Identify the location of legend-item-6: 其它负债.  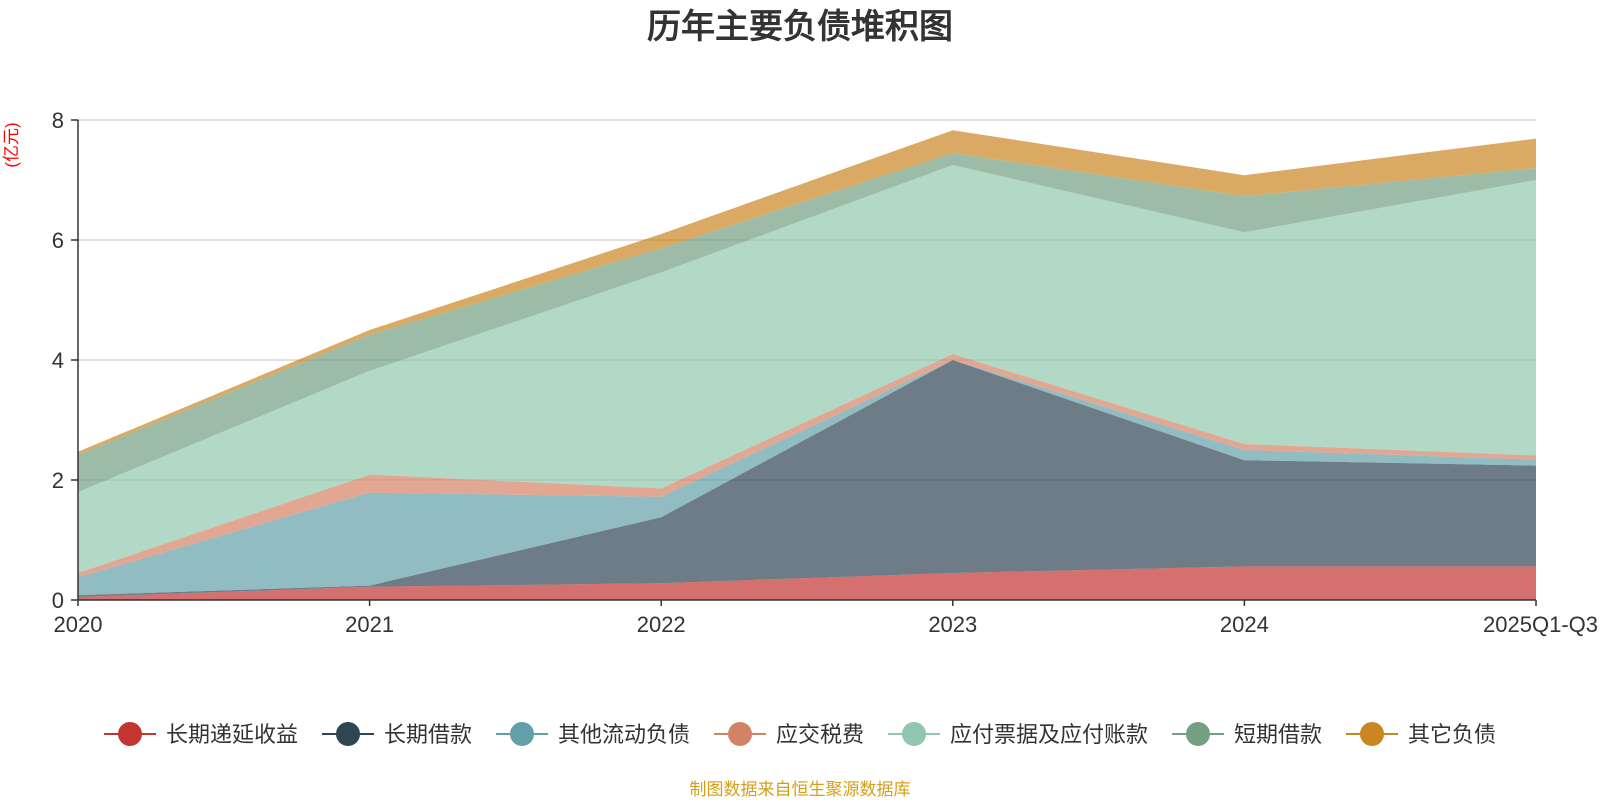
(1421, 734).